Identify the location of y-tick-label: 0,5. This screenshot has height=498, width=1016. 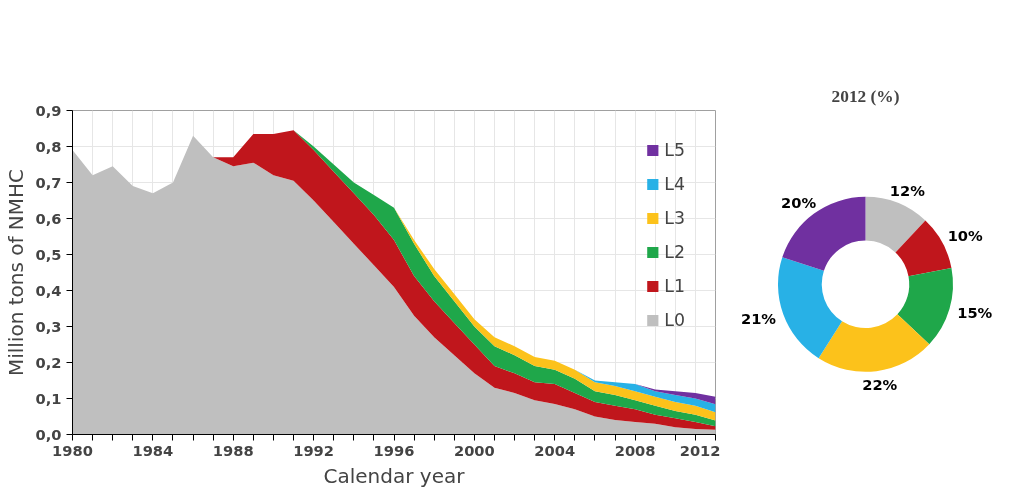
(48, 254).